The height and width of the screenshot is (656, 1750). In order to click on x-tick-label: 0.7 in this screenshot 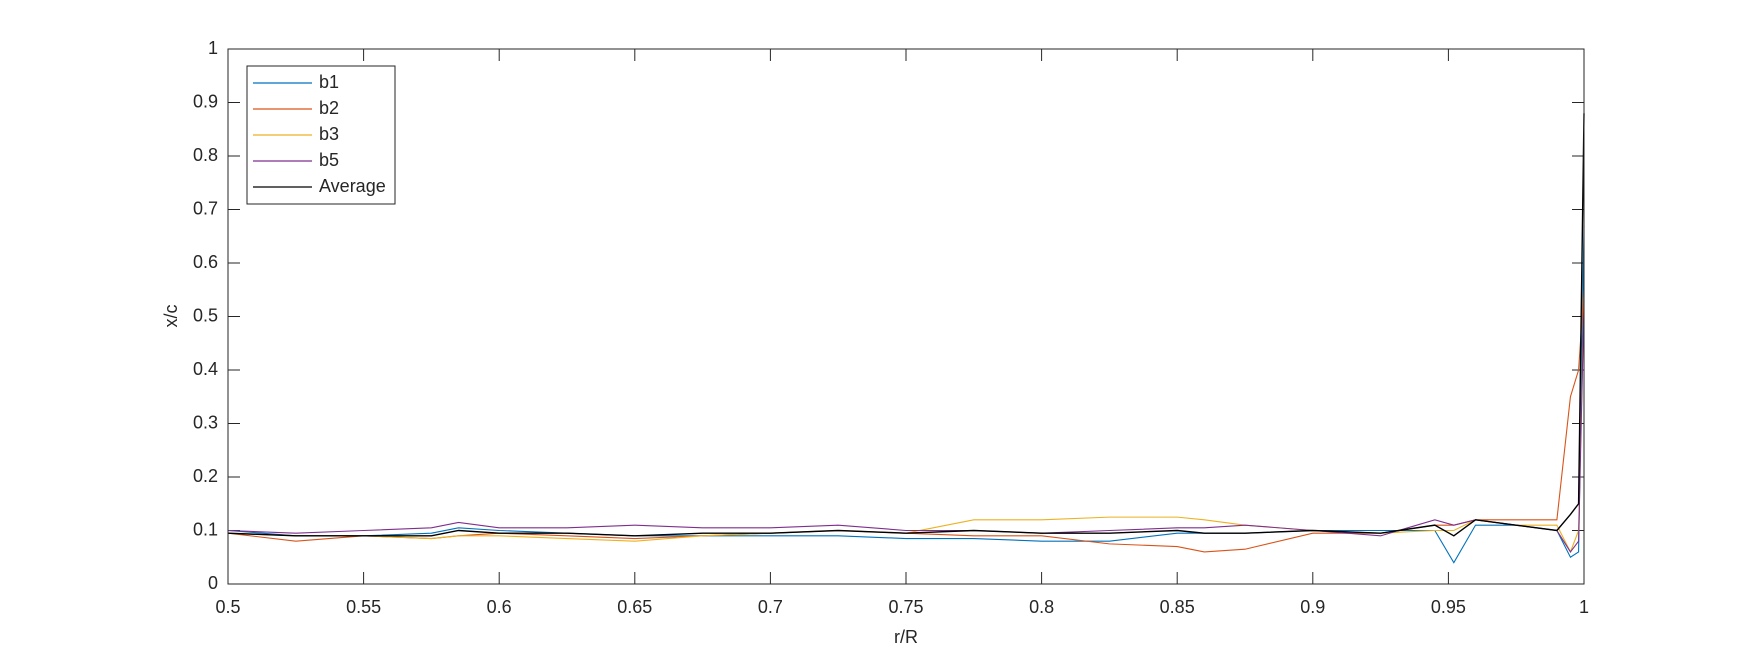, I will do `click(770, 607)`.